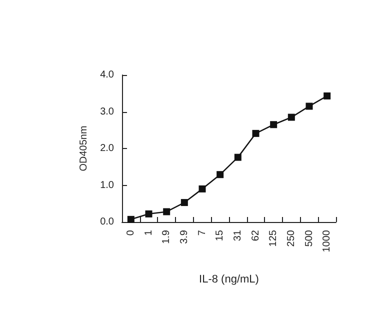 The height and width of the screenshot is (324, 388). What do you see at coordinates (229, 280) in the screenshot?
I see `x-axis-title: IL-8 (ng/mL)` at bounding box center [229, 280].